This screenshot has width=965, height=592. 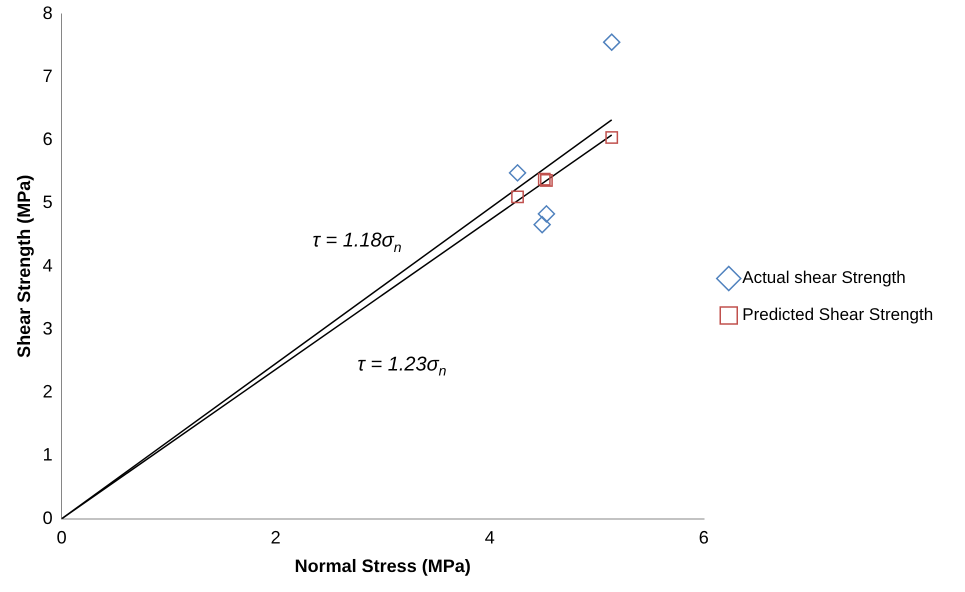 What do you see at coordinates (24, 266) in the screenshot?
I see `y-axis-title: Shear Strength (MPa)` at bounding box center [24, 266].